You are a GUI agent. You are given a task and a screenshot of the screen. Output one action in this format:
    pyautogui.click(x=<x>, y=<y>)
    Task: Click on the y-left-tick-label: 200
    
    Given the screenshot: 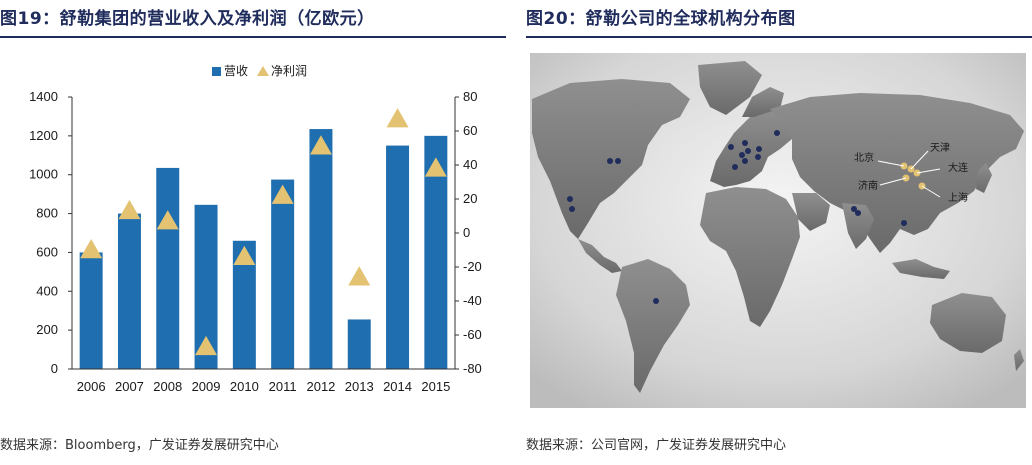 What is the action you would take?
    pyautogui.click(x=47, y=329)
    